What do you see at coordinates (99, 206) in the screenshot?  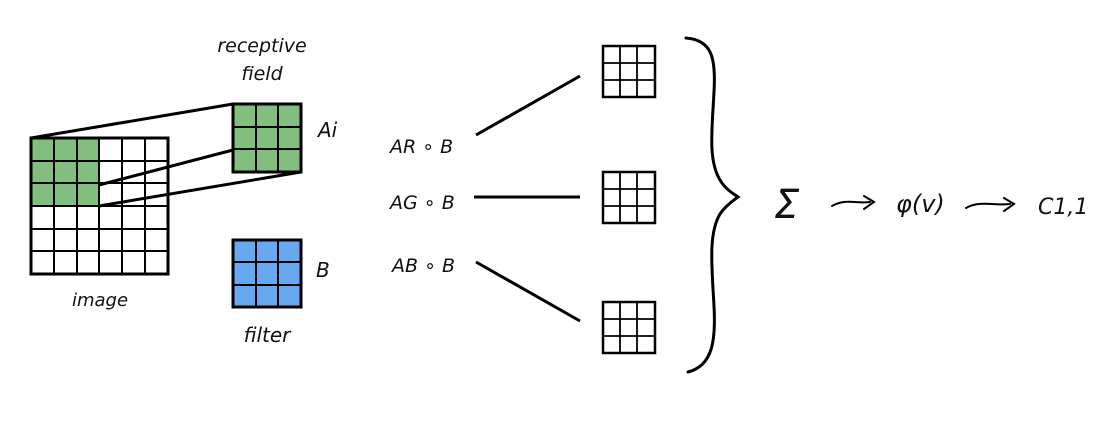 I see `image-grid` at bounding box center [99, 206].